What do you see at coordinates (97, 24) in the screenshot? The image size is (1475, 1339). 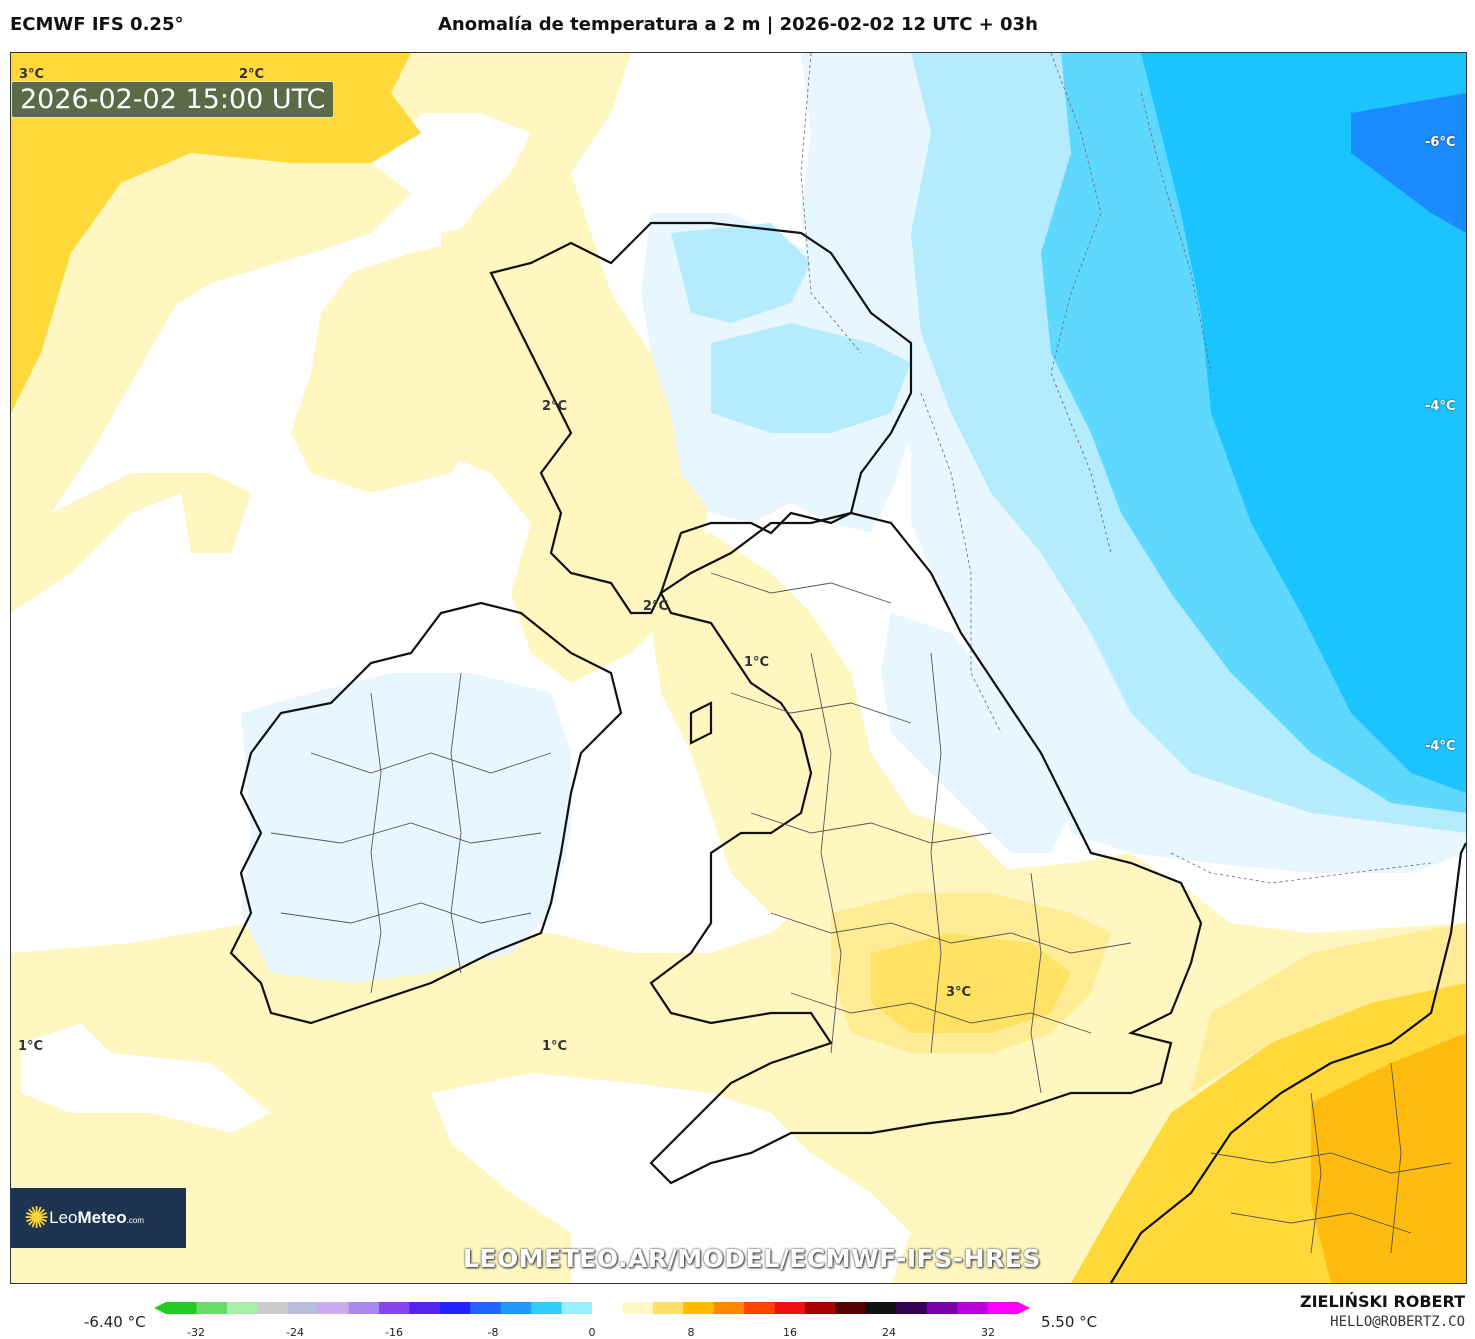 I see `model-name: ECMWF IFS 0.25°` at bounding box center [97, 24].